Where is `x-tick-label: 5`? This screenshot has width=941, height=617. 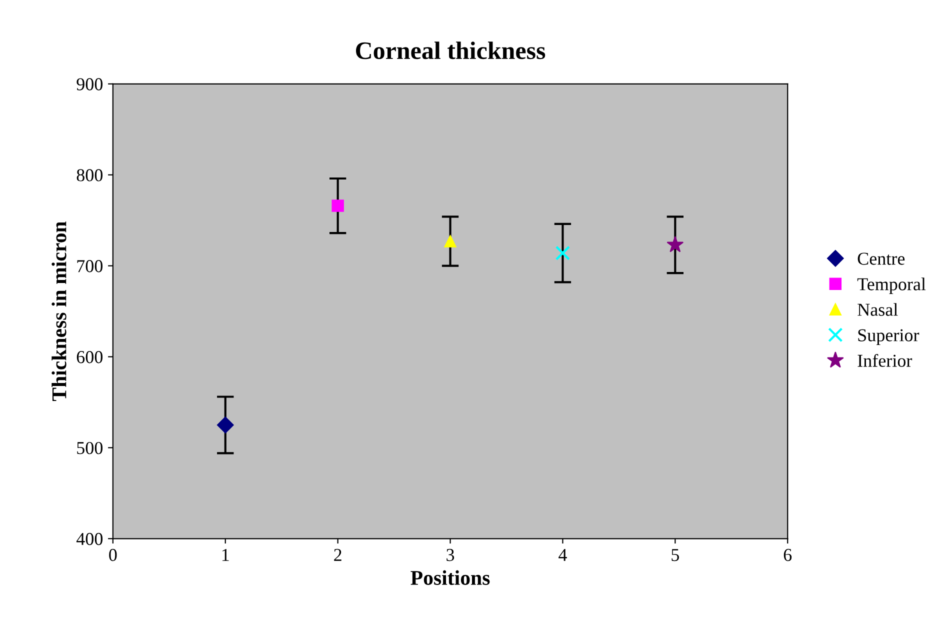 x-tick-label: 5 is located at coordinates (675, 555).